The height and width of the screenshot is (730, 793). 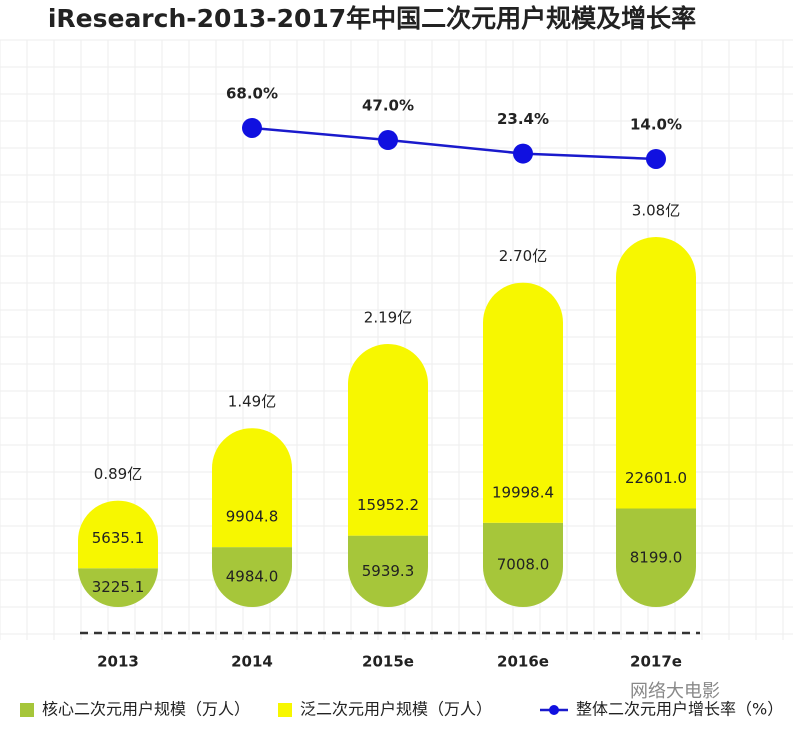 I want to click on rate-value-label: 47.0%, so click(x=388, y=106).